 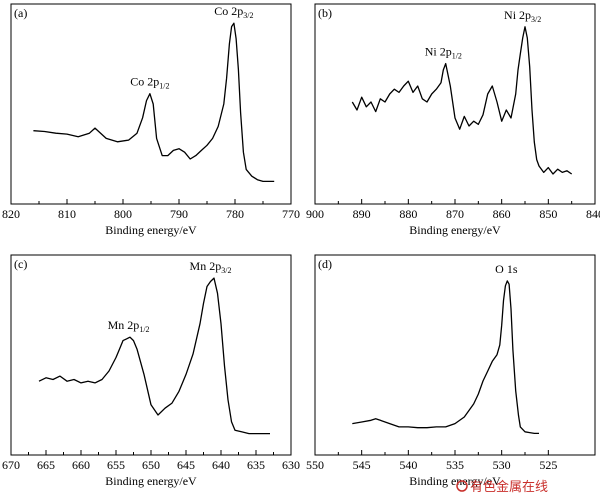 What do you see at coordinates (455, 465) in the screenshot?
I see `x-tick-label: 535` at bounding box center [455, 465].